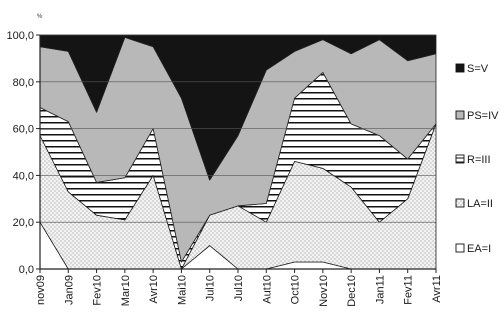 The height and width of the screenshot is (320, 501). What do you see at coordinates (352, 291) in the screenshot?
I see `x-tick-label: Dec10` at bounding box center [352, 291].